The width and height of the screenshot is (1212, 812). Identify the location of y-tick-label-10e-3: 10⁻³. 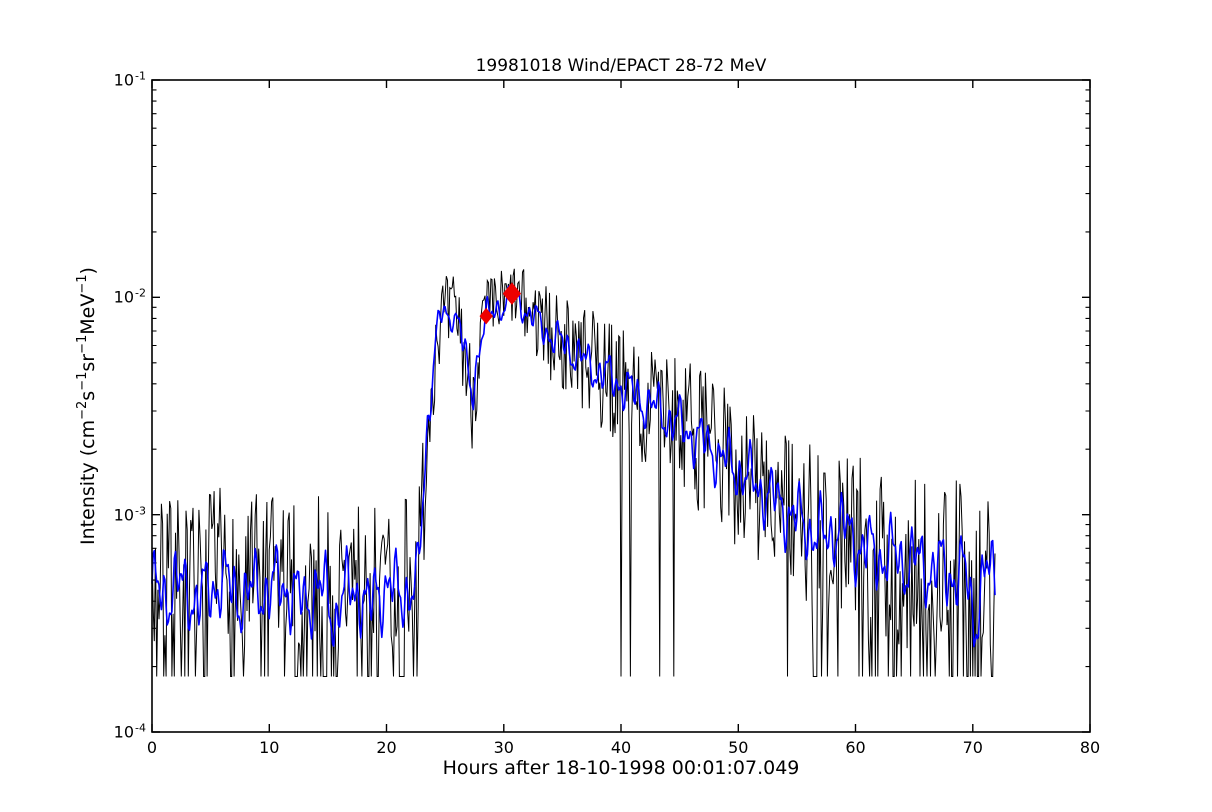
(129, 514).